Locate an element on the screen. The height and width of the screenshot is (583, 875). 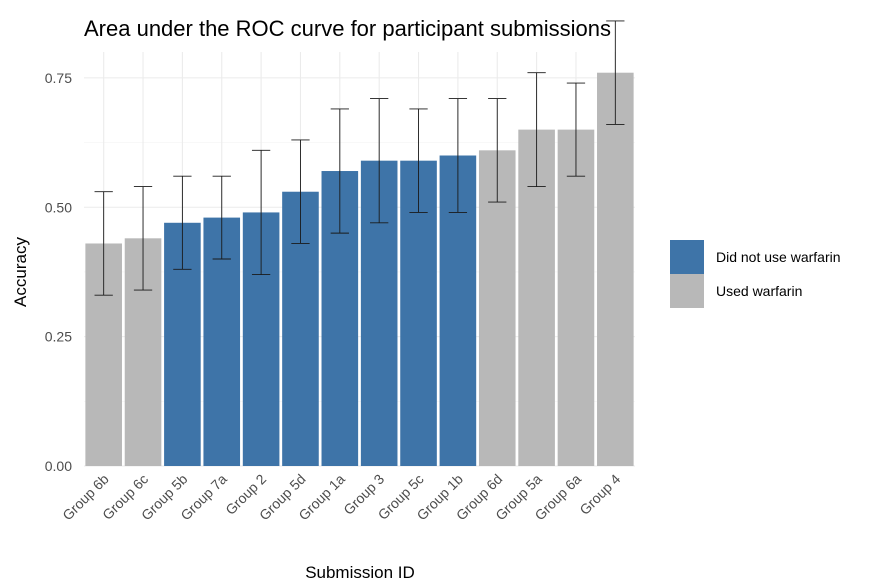
x-tick-label: Group 4 is located at coordinates (599, 494).